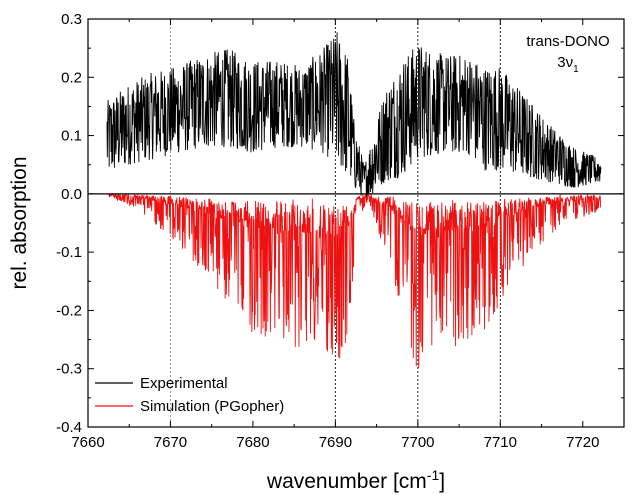 The height and width of the screenshot is (495, 638). I want to click on y-tick-label: 0.3, so click(71, 19).